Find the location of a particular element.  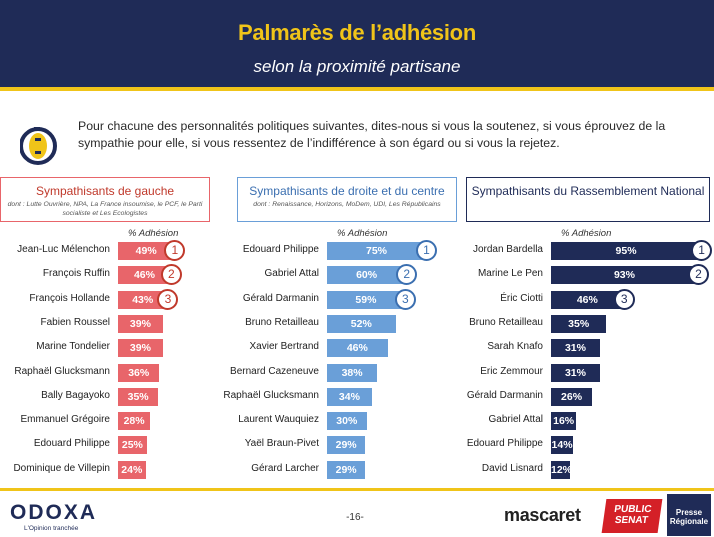

bar-row: Éric Ciotti 46% 3 is located at coordinates (588, 300).